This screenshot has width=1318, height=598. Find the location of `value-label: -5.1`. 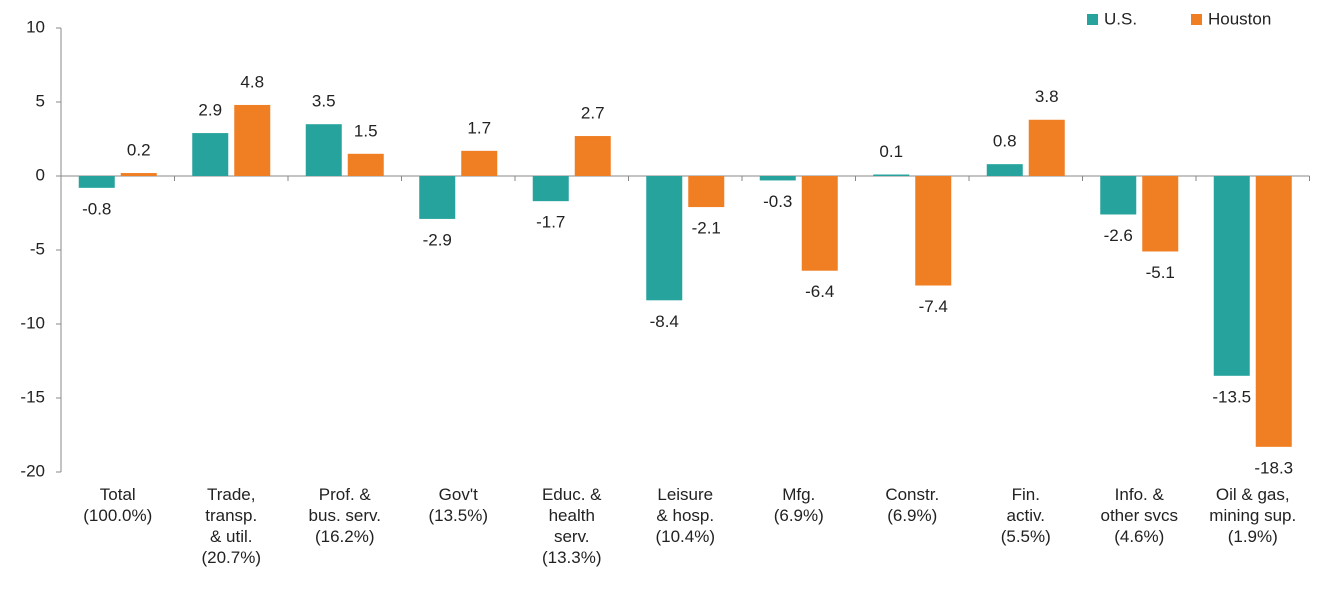

value-label: -5.1 is located at coordinates (1160, 272).